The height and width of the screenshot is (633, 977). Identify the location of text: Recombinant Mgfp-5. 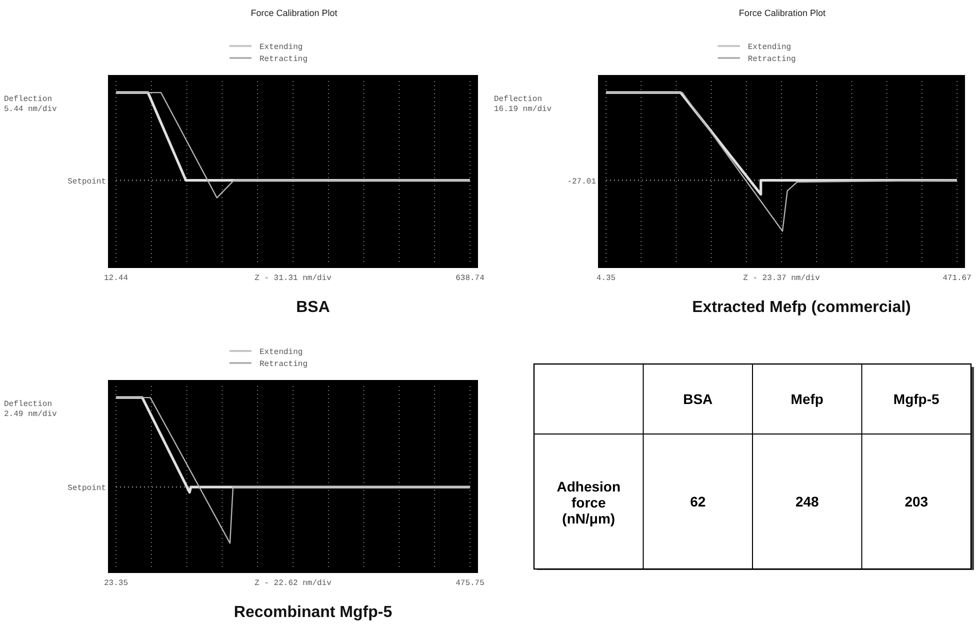
(313, 612).